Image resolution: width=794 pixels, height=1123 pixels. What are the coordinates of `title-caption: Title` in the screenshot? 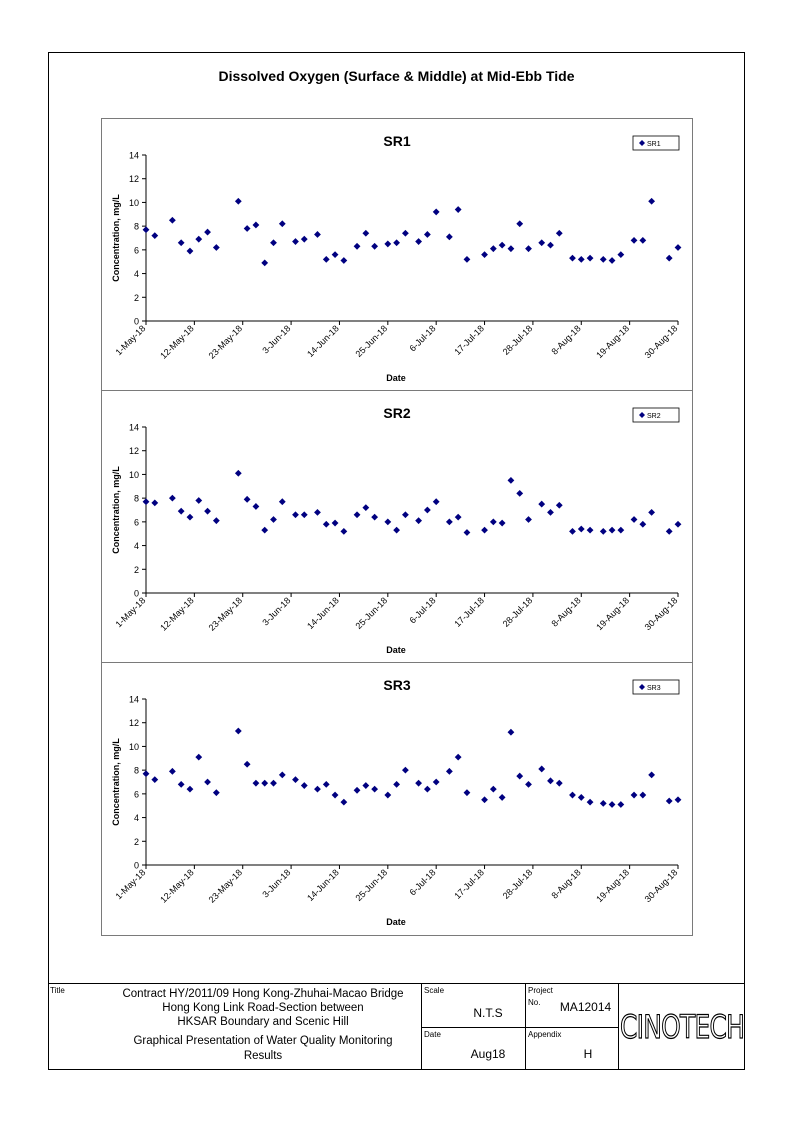 It's located at (57, 990).